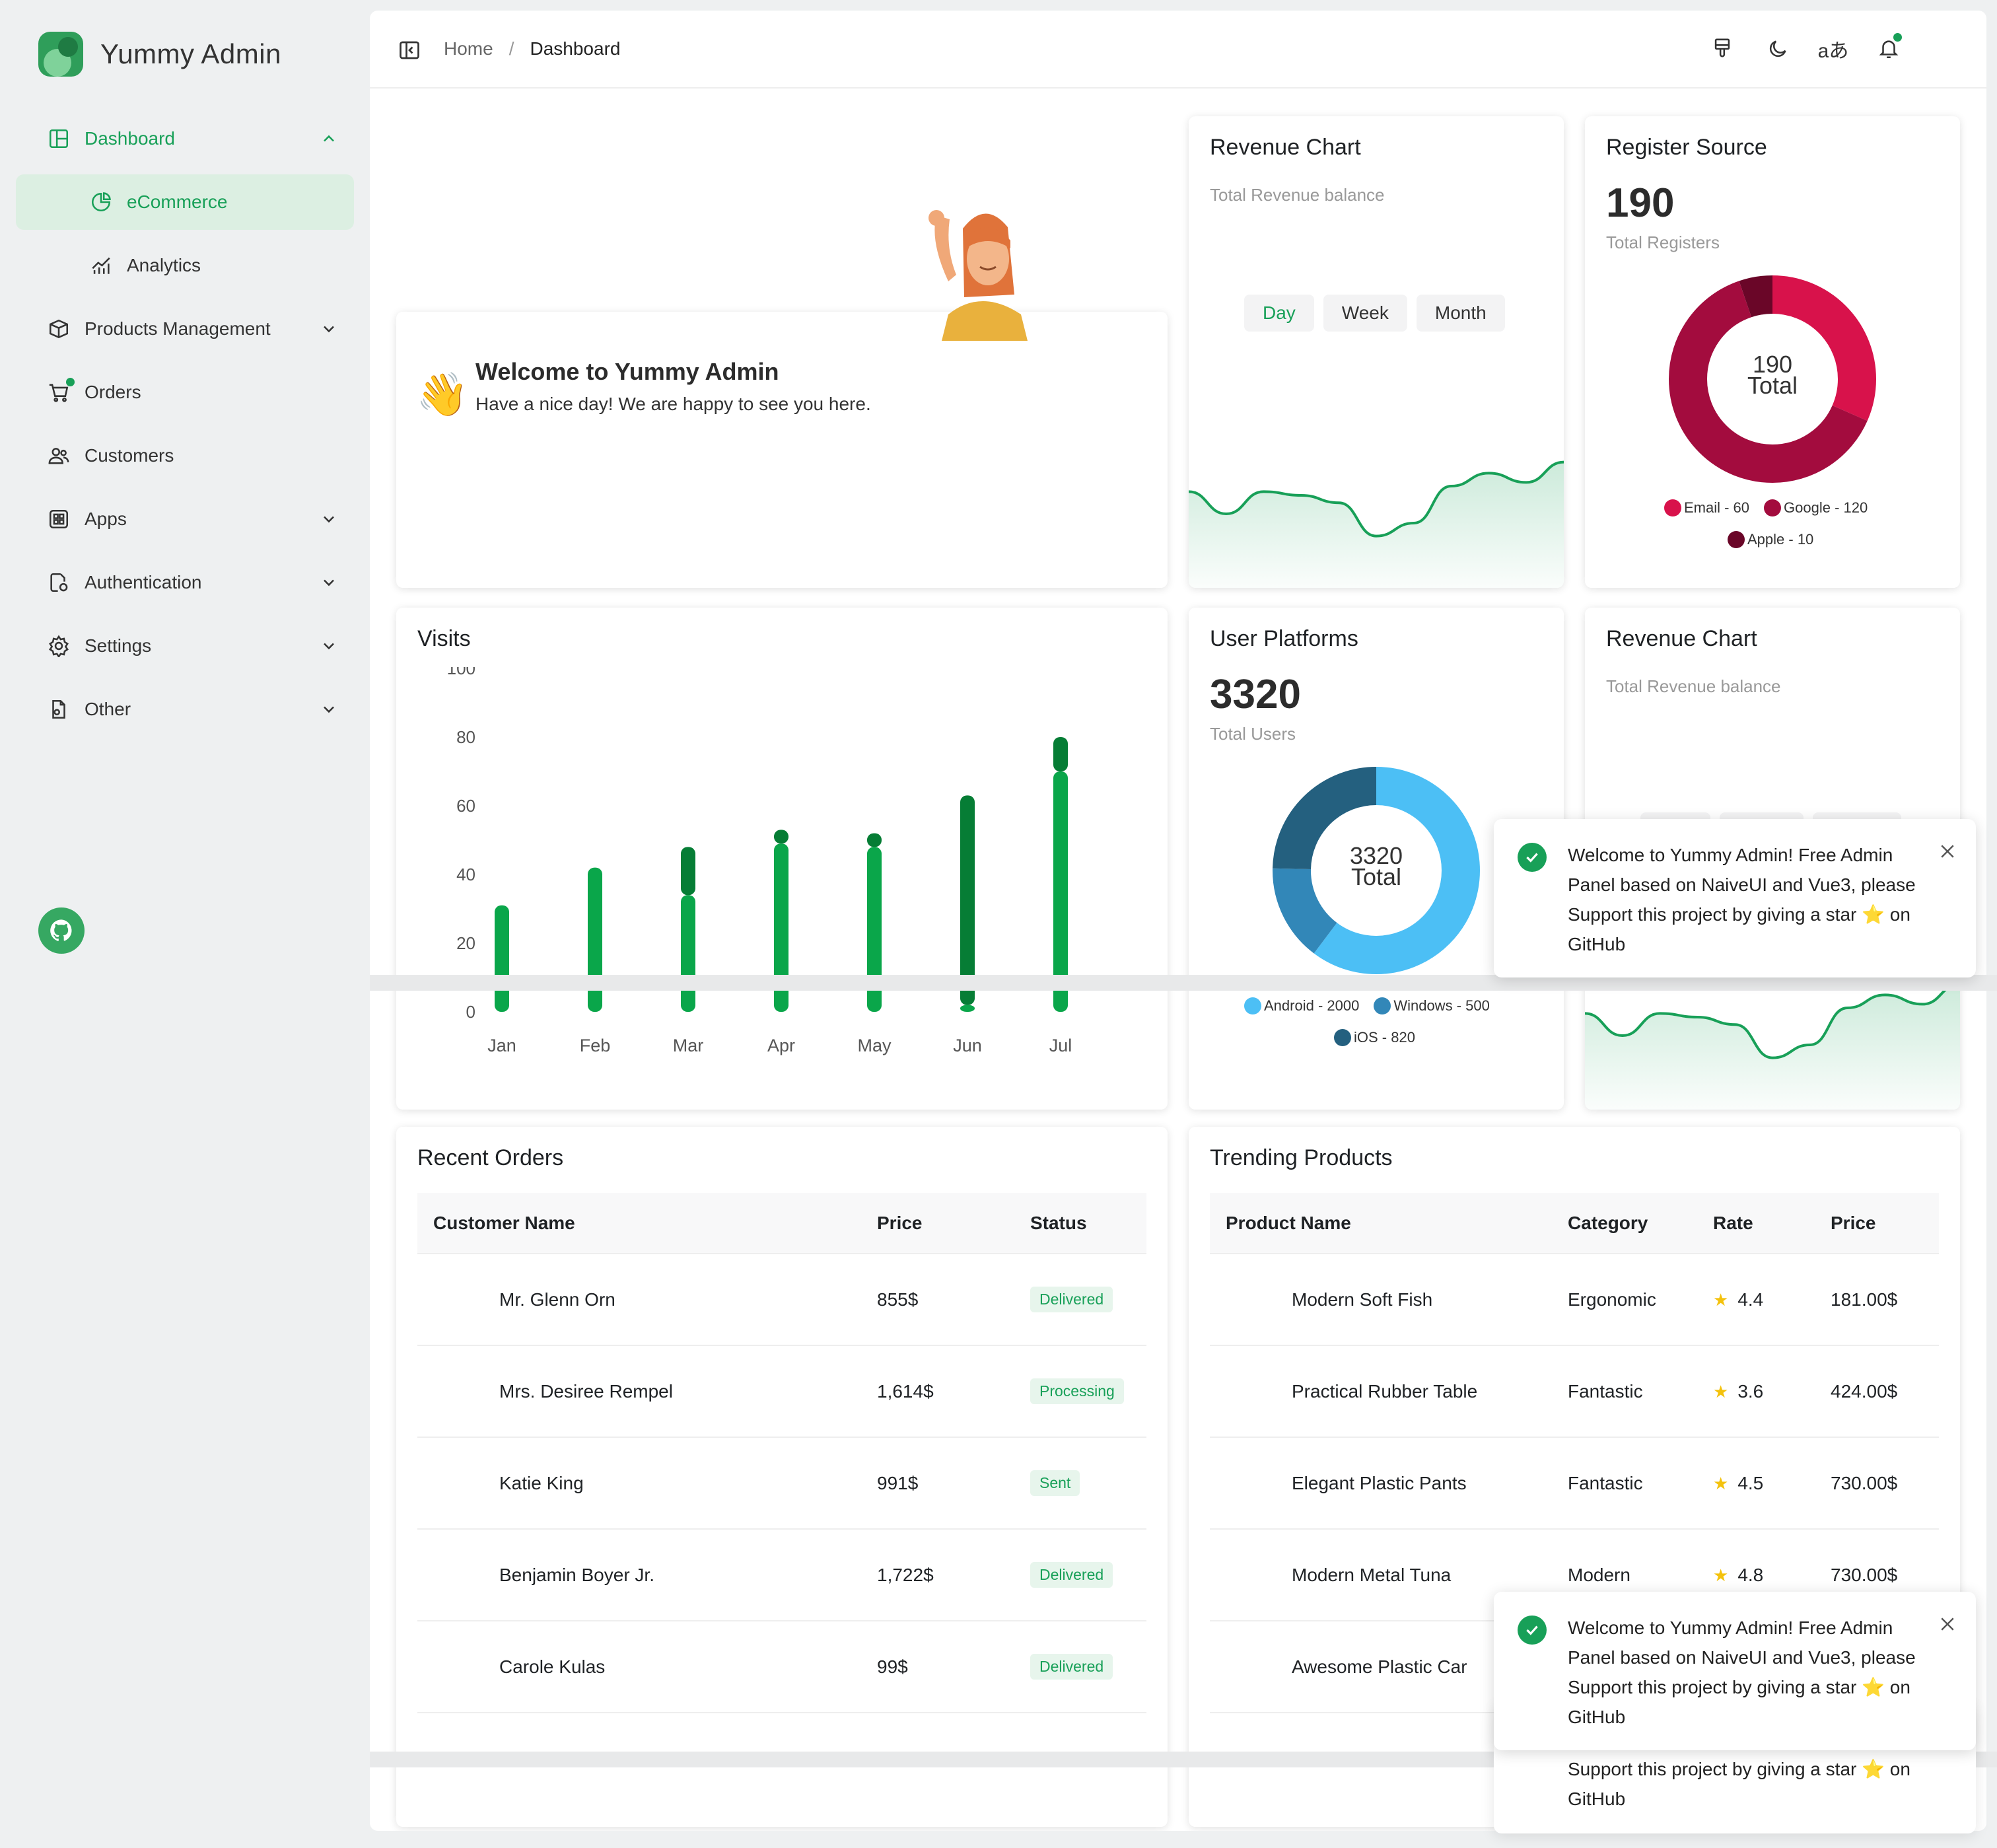 Image resolution: width=1997 pixels, height=1848 pixels. Describe the element at coordinates (1816, 507) in the screenshot. I see `legend-item: Google - 120` at that location.